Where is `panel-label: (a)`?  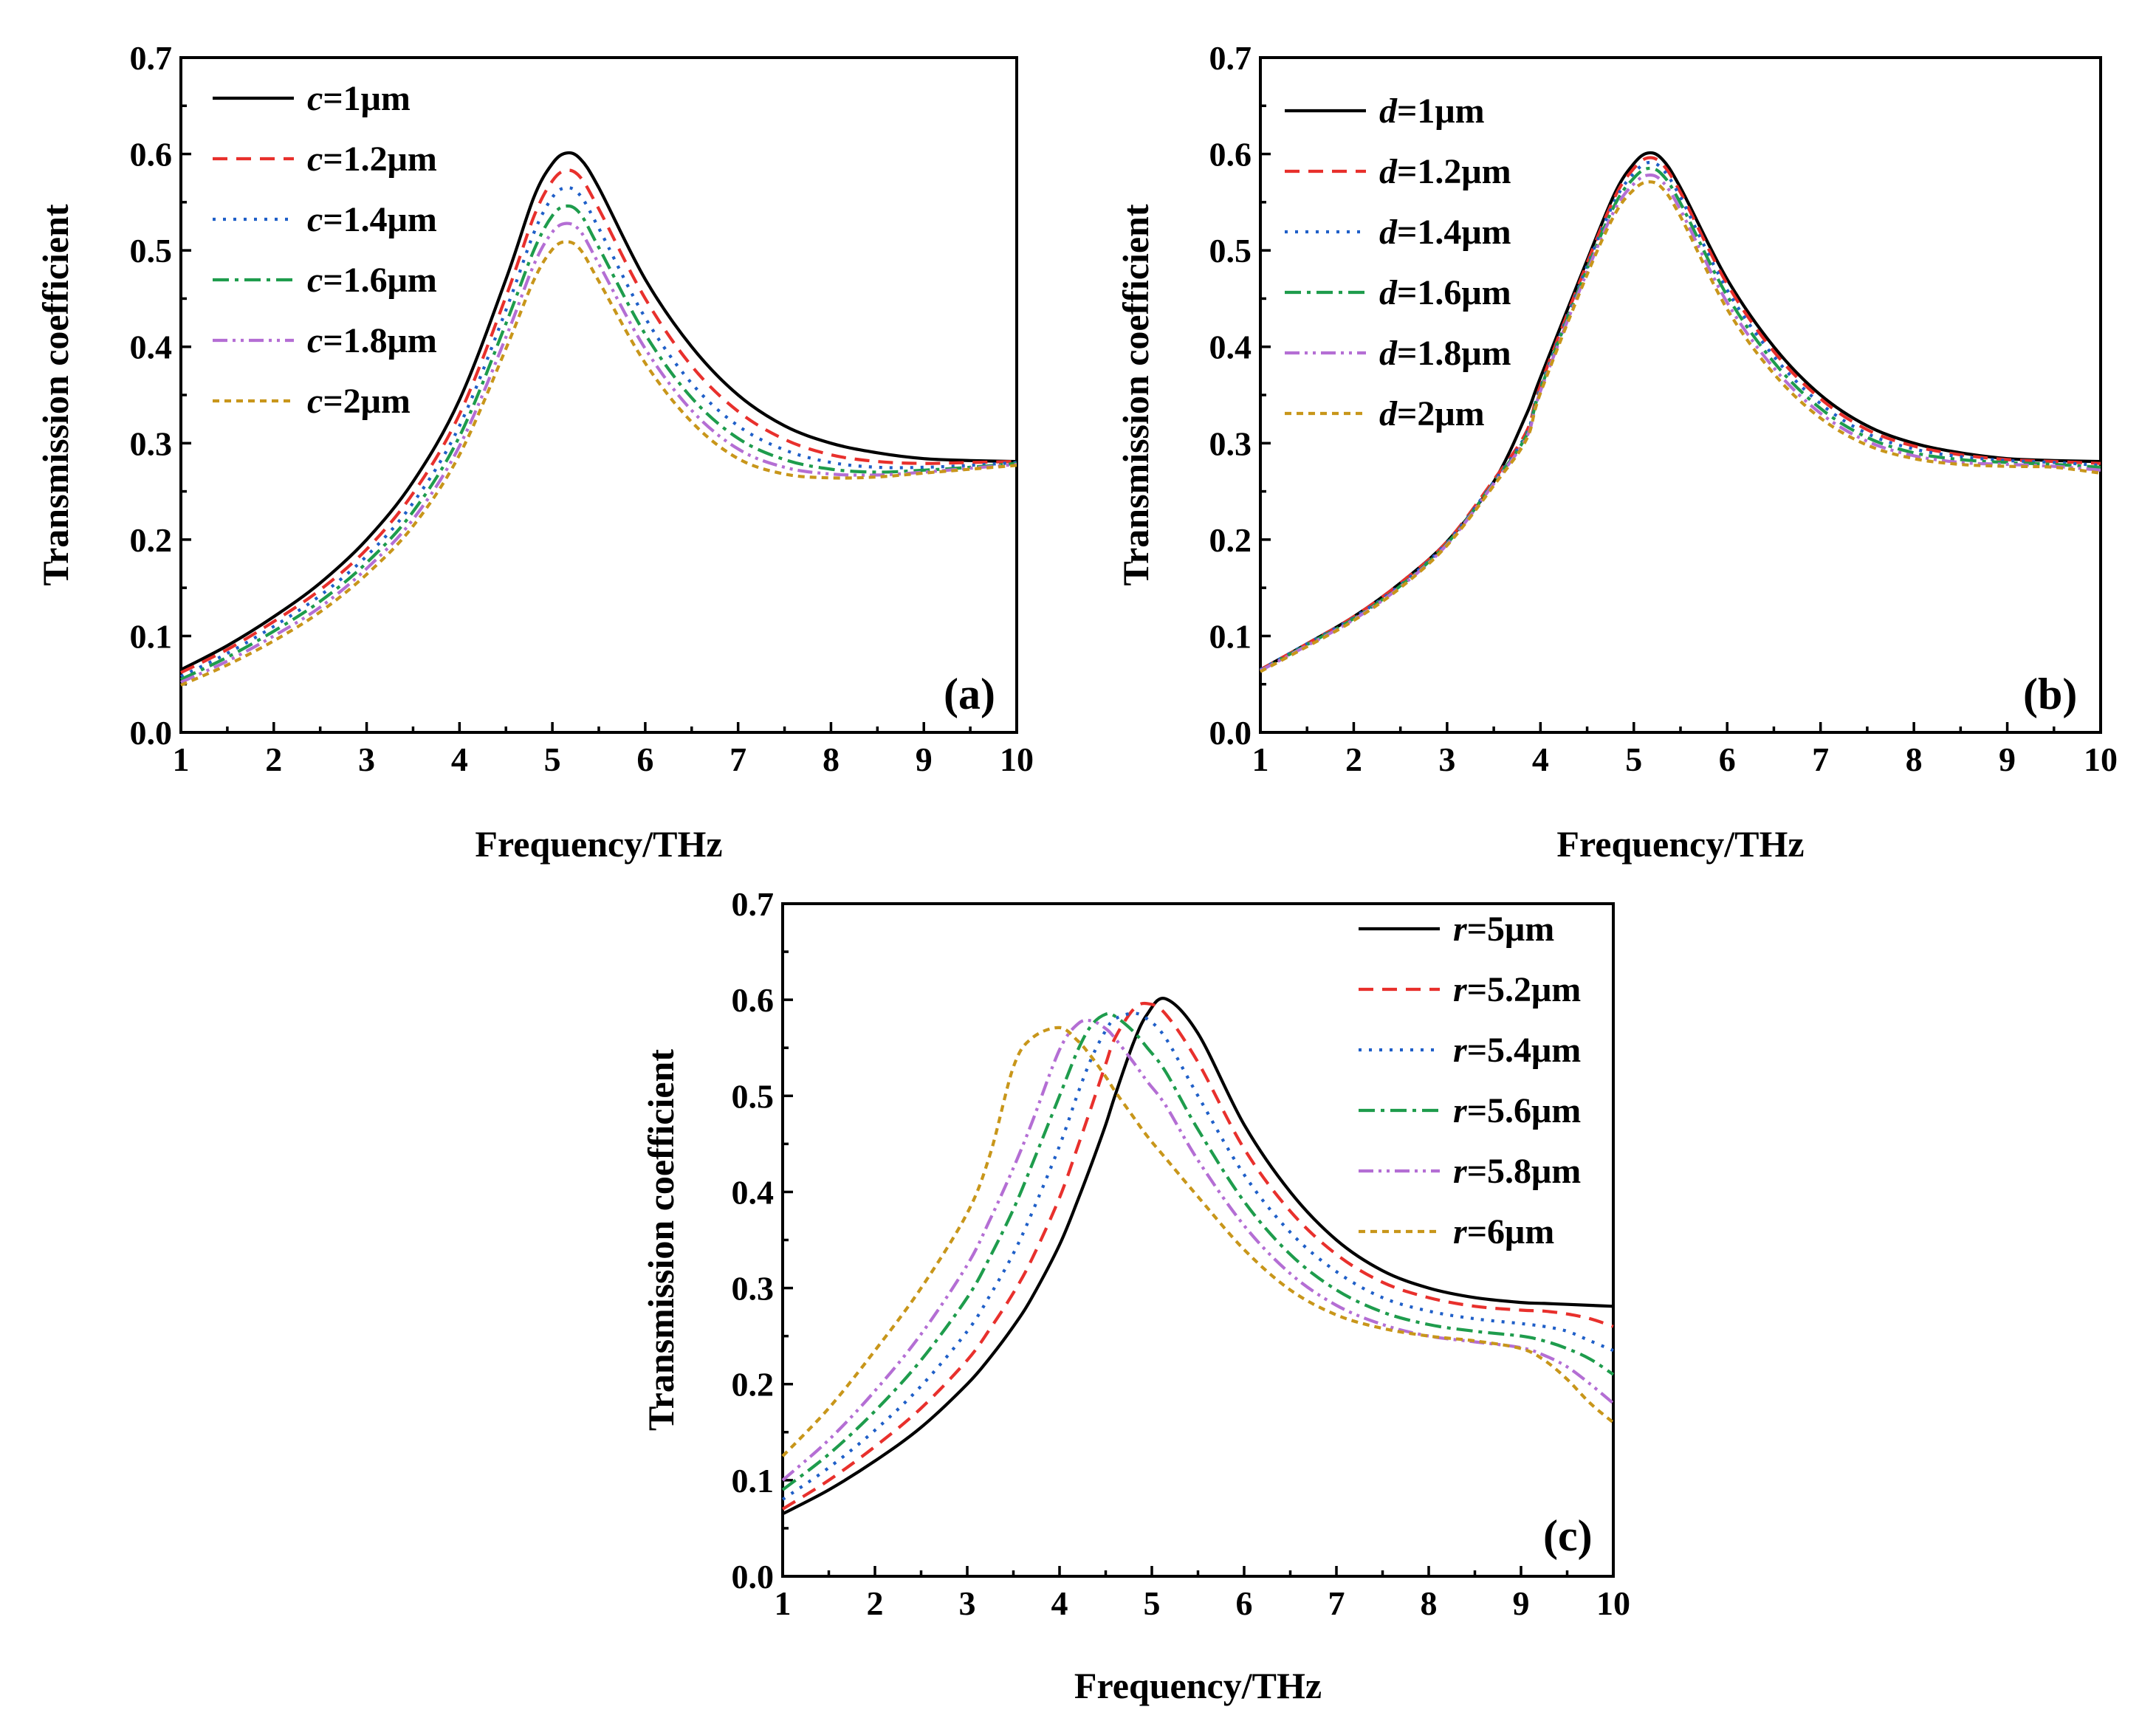 panel-label: (a) is located at coordinates (970, 694).